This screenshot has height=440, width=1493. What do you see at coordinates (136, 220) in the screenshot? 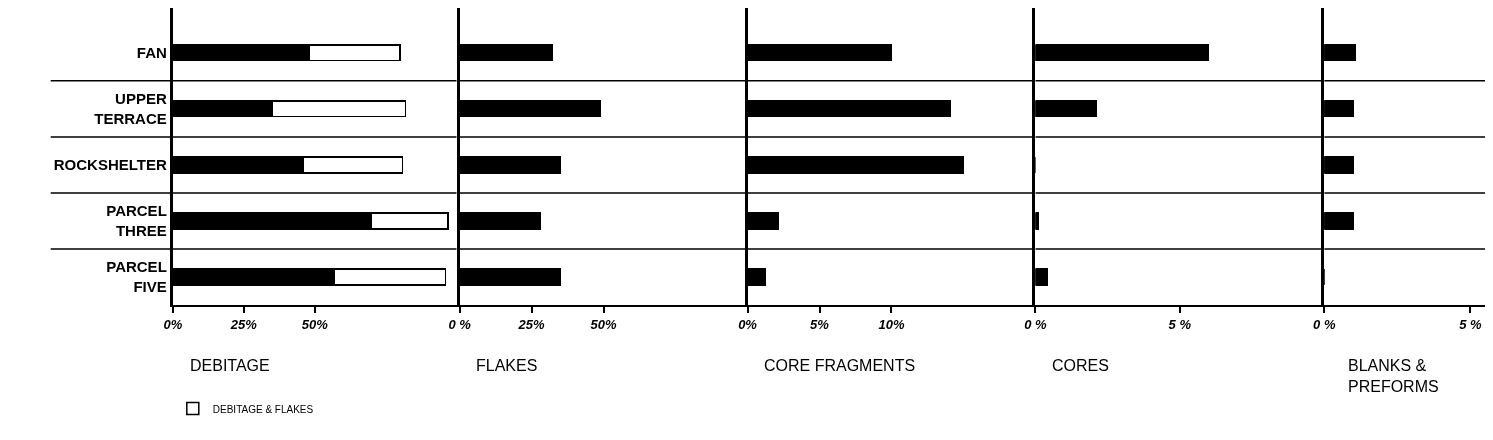
I see `y-tick-label: PARCEL THREE` at bounding box center [136, 220].